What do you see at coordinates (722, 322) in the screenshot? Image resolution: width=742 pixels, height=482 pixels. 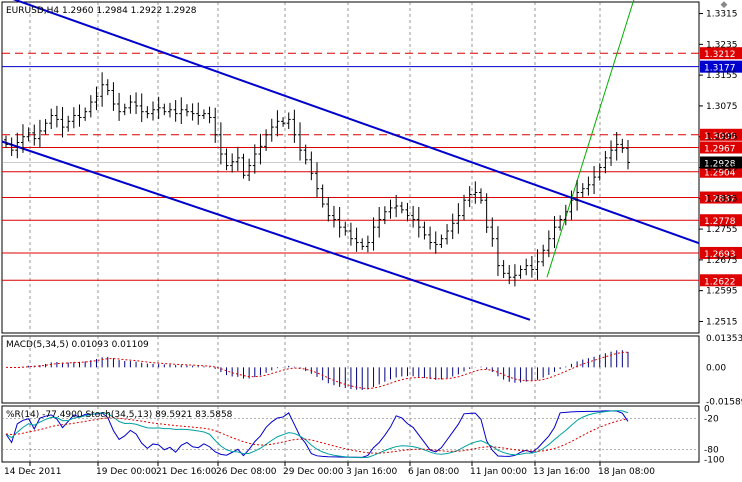 I see `price-axis-label: 1.2515` at bounding box center [722, 322].